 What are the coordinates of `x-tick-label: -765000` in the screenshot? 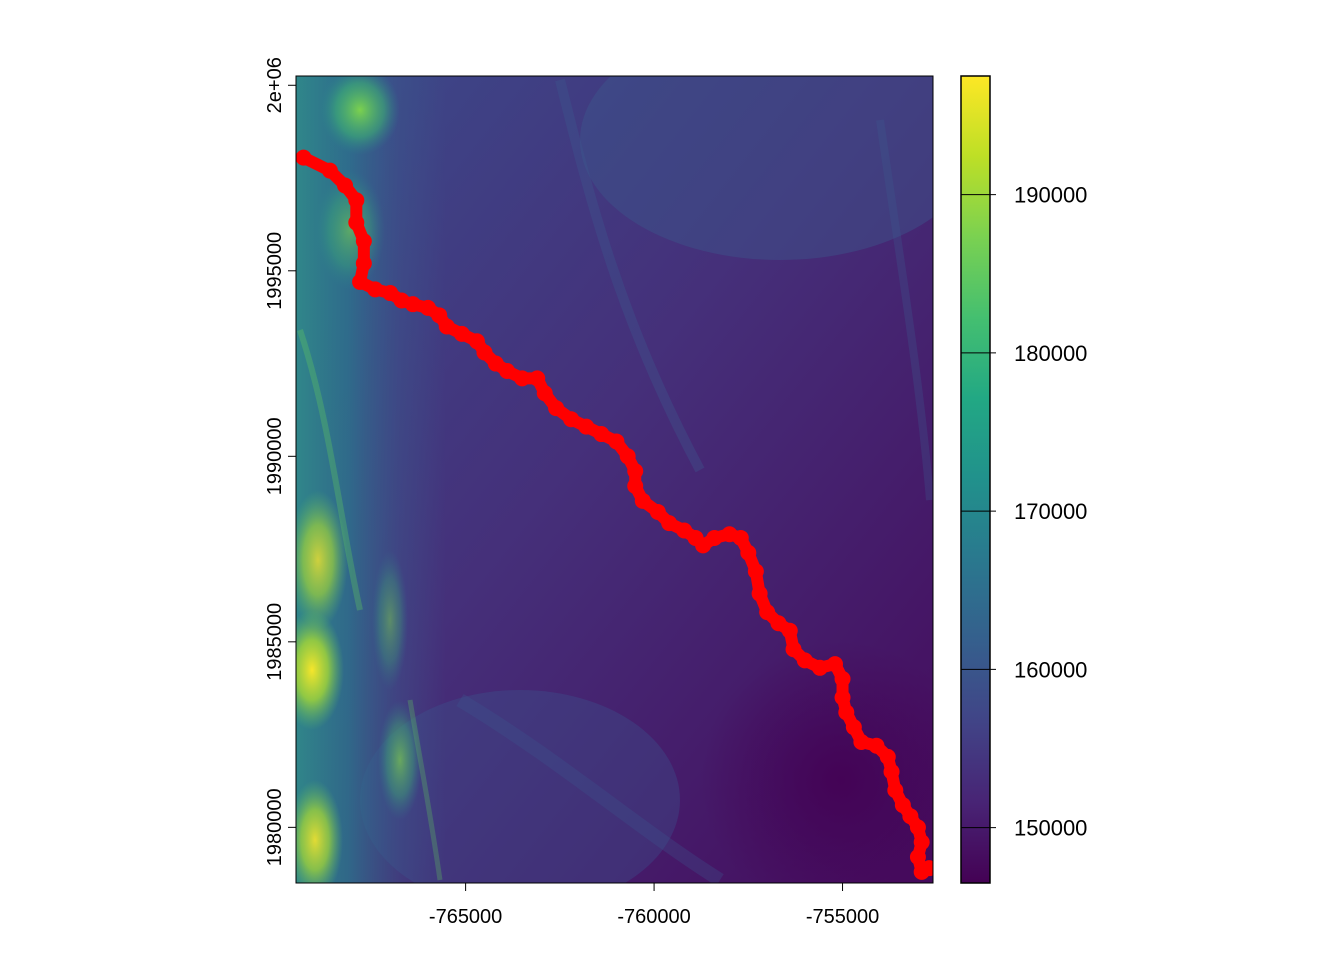 It's located at (465, 917).